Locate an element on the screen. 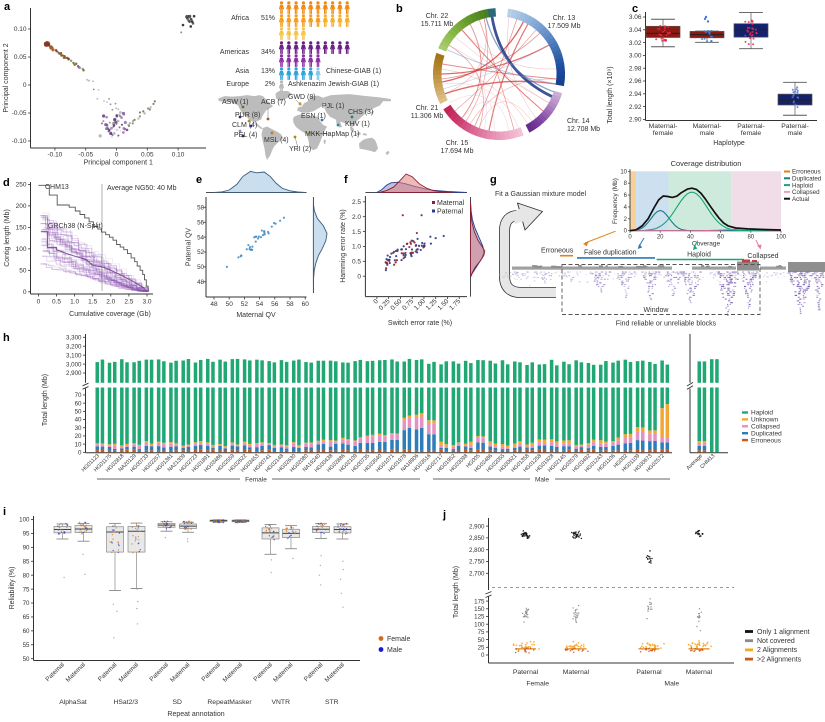 This screenshot has height=722, width=825. svg-text: 0.10 is located at coordinates (20, 29).